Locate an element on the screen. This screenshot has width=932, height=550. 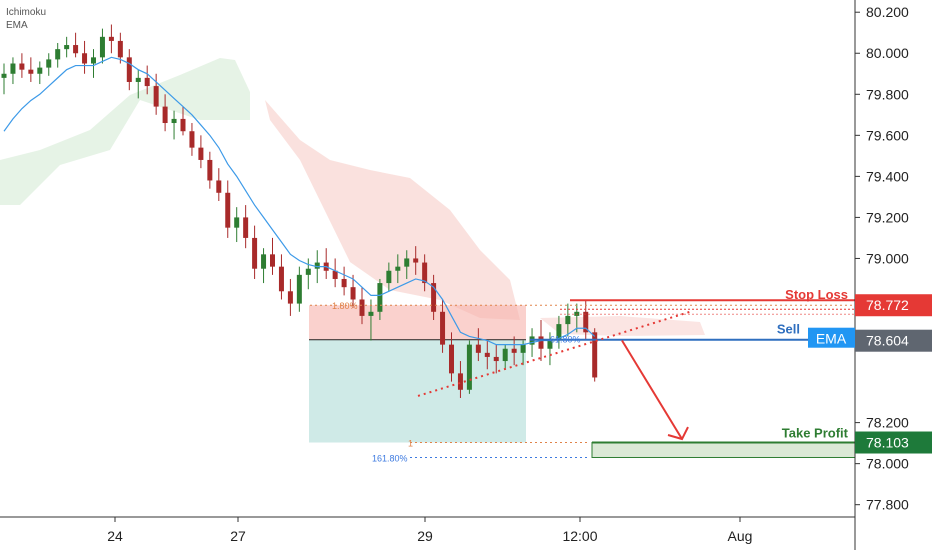
x-tick-label: 24 is located at coordinates (115, 536).